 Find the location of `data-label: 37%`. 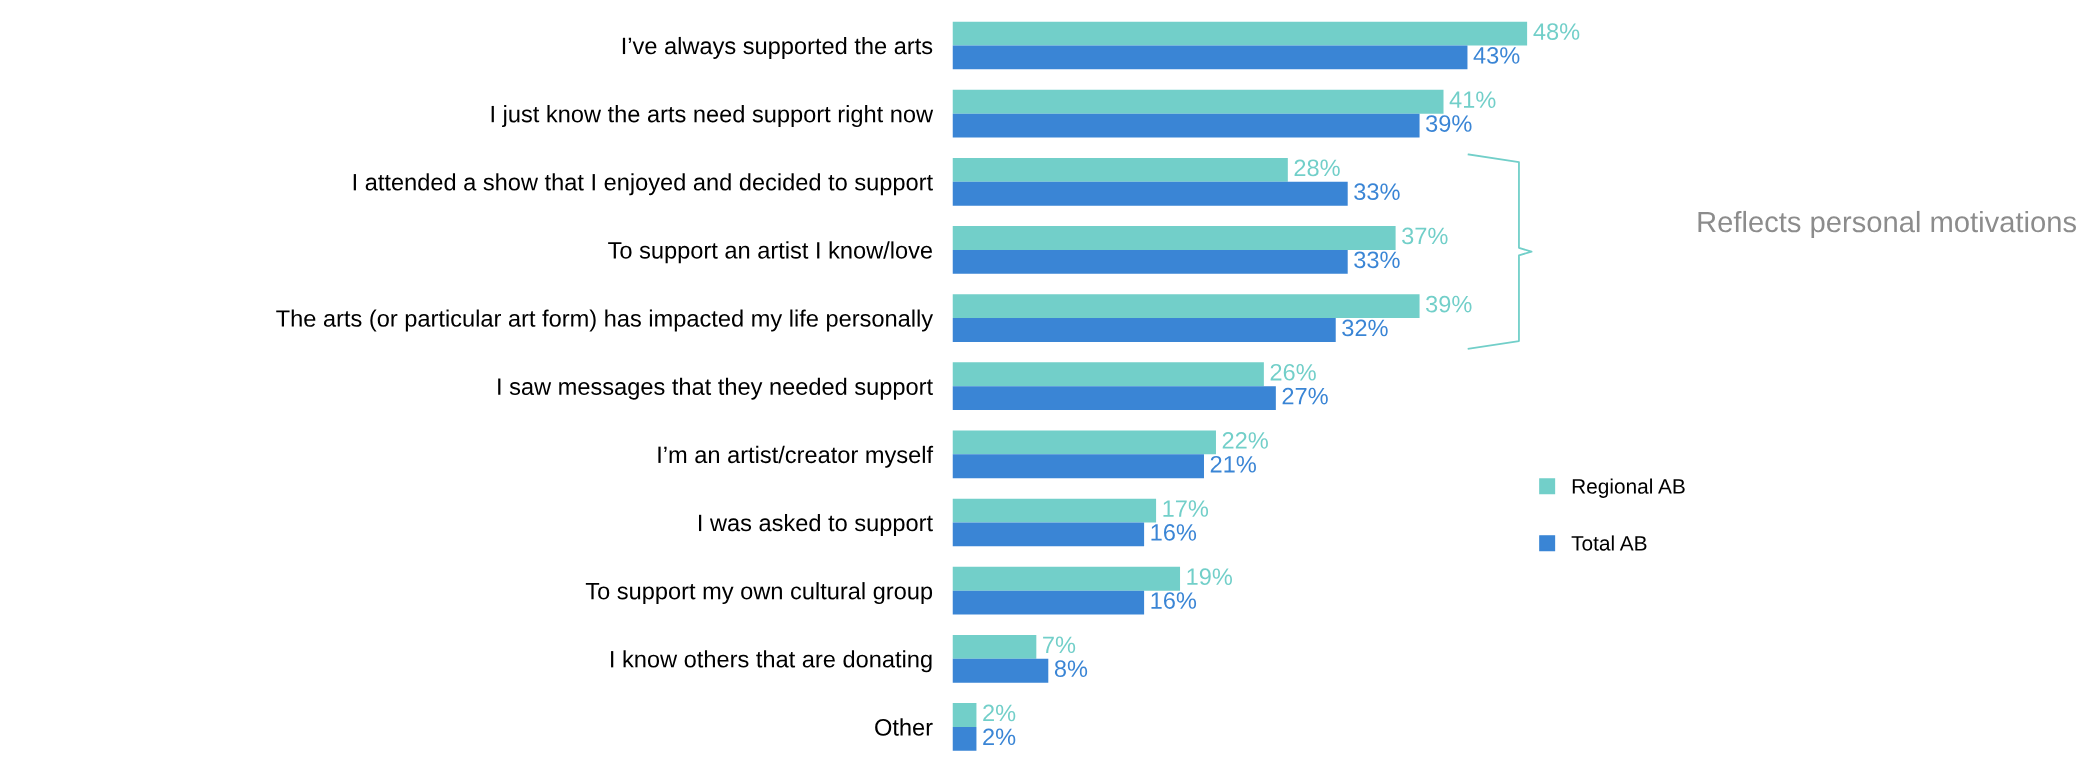

data-label: 37% is located at coordinates (1425, 236).